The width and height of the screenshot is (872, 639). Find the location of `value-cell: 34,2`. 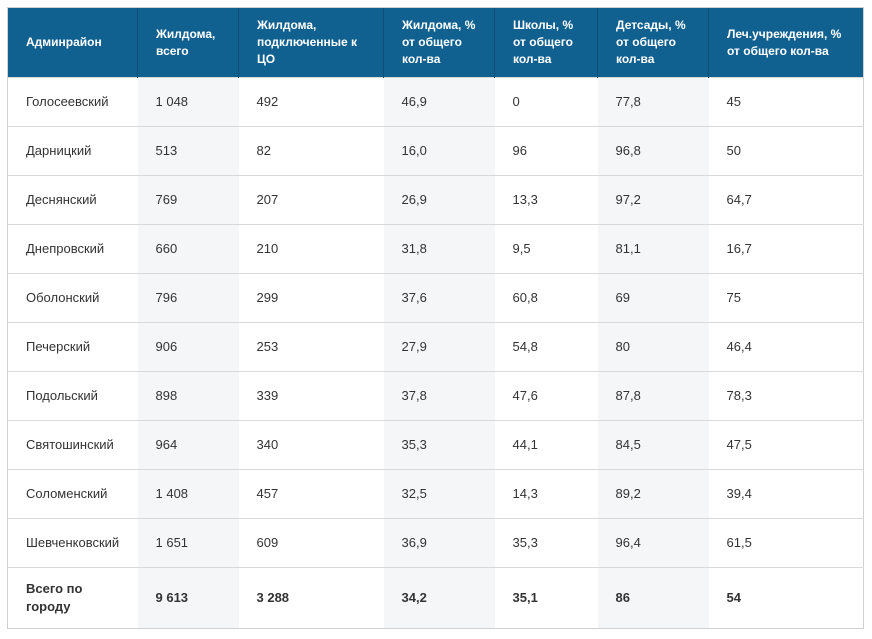

value-cell: 34,2 is located at coordinates (439, 598).